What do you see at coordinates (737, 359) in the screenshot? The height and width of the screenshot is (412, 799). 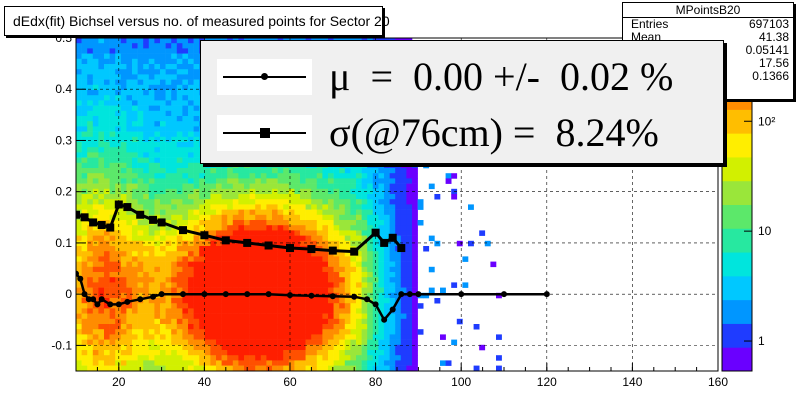 I see `color-scale-swatch` at bounding box center [737, 359].